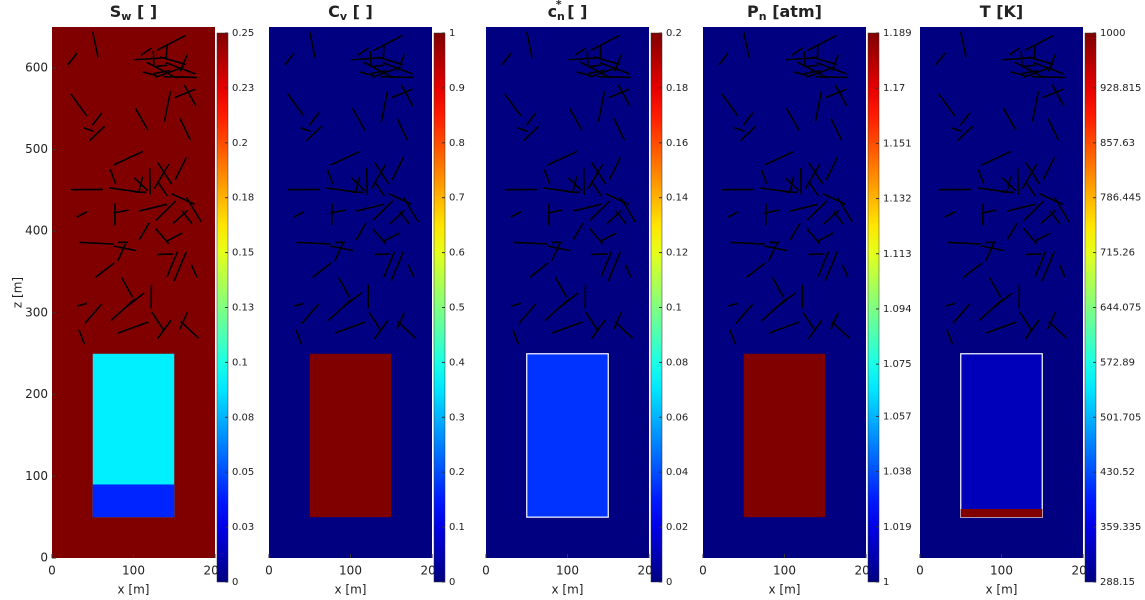 The image size is (1145, 600). What do you see at coordinates (452, 33) in the screenshot?
I see `colorbar-tick-label: 1` at bounding box center [452, 33].